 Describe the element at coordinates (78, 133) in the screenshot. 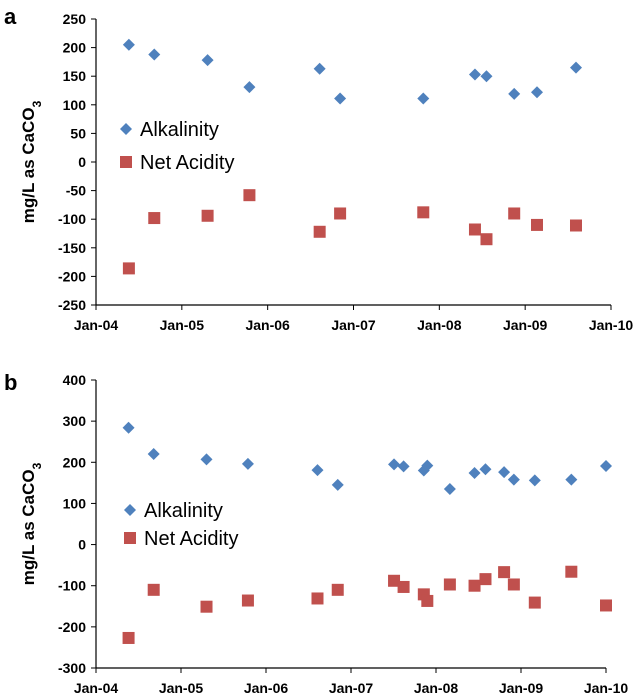

I see `y-tick-label: 50` at that location.